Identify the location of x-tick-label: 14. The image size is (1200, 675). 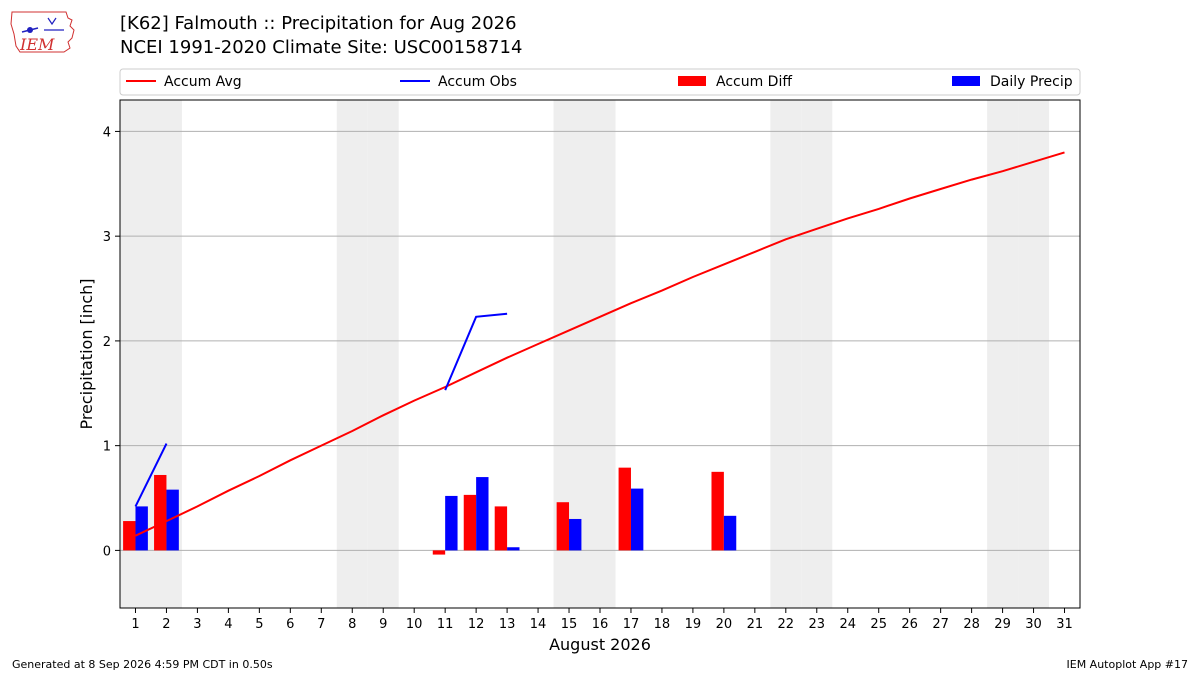
(538, 624).